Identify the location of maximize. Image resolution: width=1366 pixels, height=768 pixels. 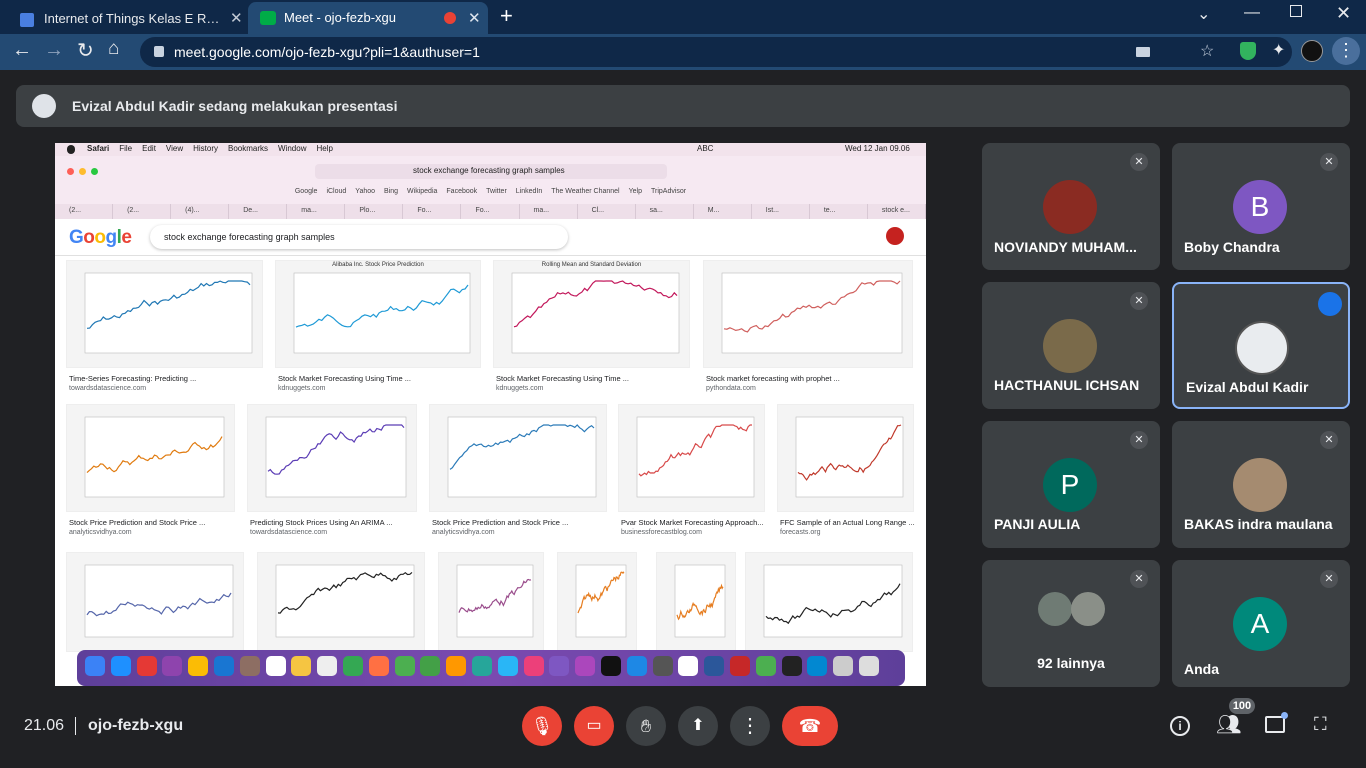
(1296, 11).